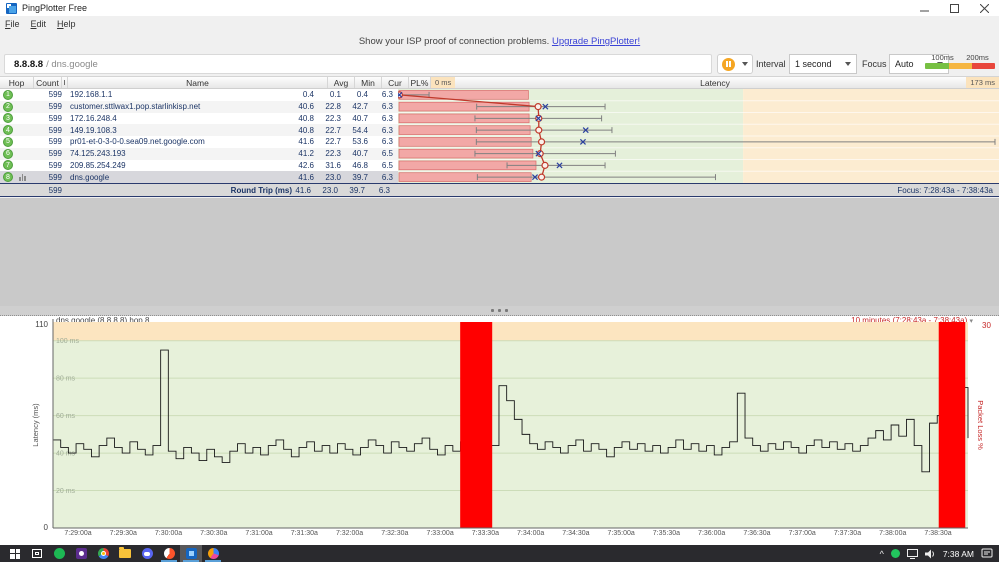 The image size is (999, 562). Describe the element at coordinates (72, 64) in the screenshot. I see `target-hostname: / dns.google` at that location.